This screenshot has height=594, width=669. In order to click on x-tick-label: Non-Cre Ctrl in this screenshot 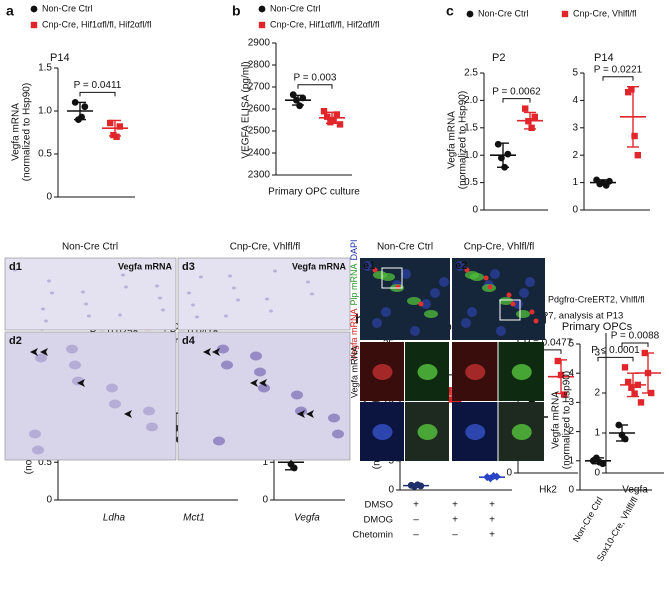, I will do `click(588, 519)`.